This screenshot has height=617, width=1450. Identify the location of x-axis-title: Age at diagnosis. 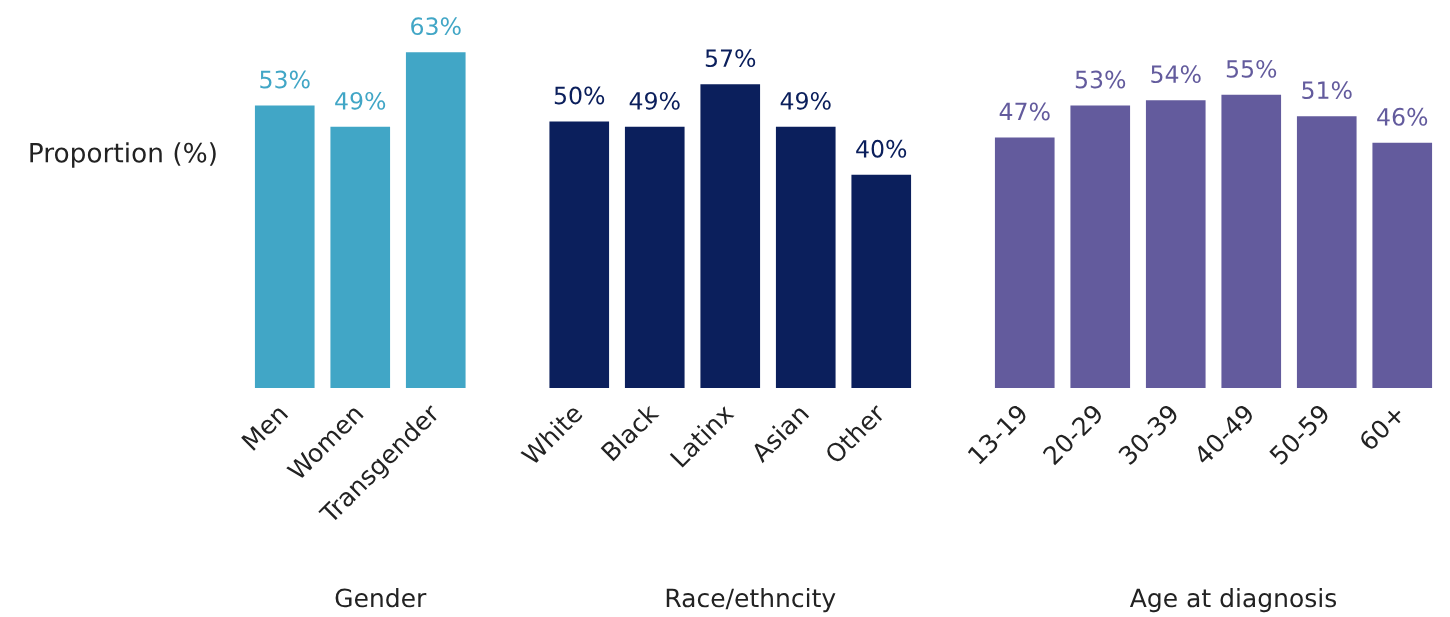
(1233, 600).